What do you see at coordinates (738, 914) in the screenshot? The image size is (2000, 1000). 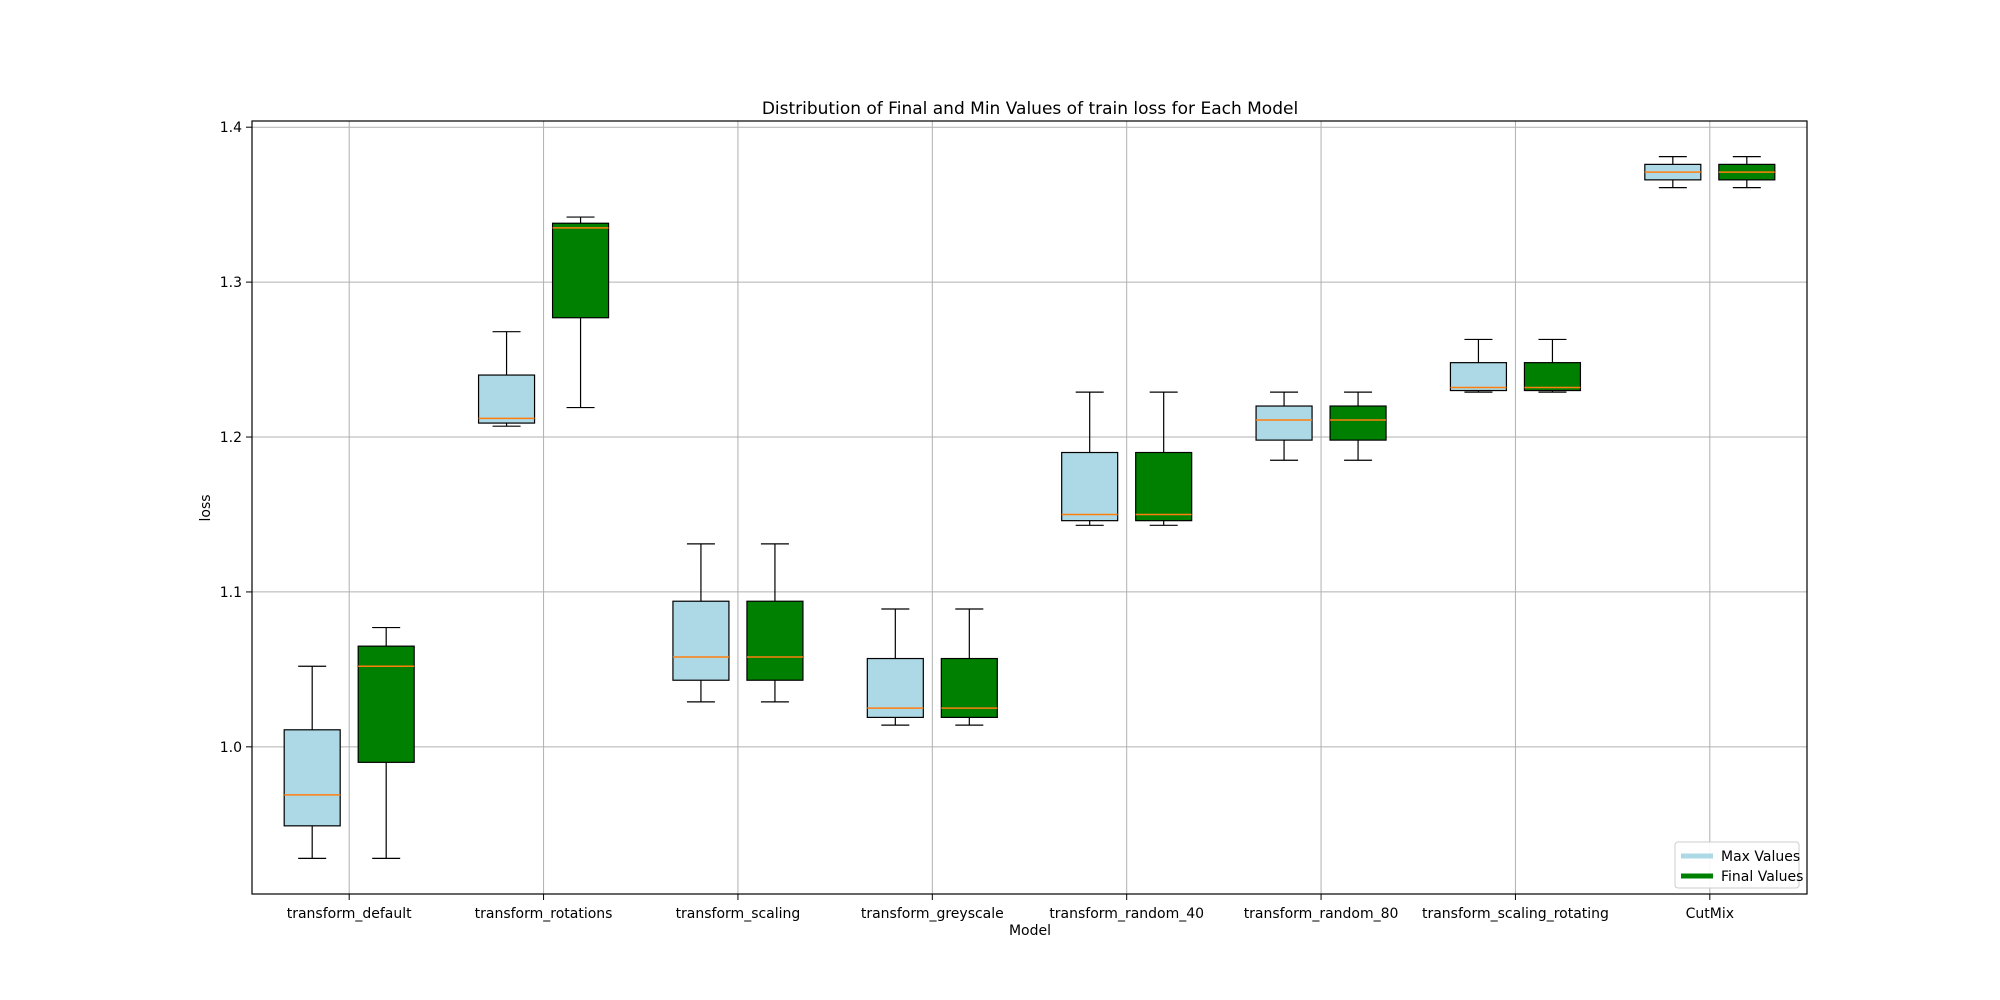 I see `x-tick-label: transform_scaling` at bounding box center [738, 914].